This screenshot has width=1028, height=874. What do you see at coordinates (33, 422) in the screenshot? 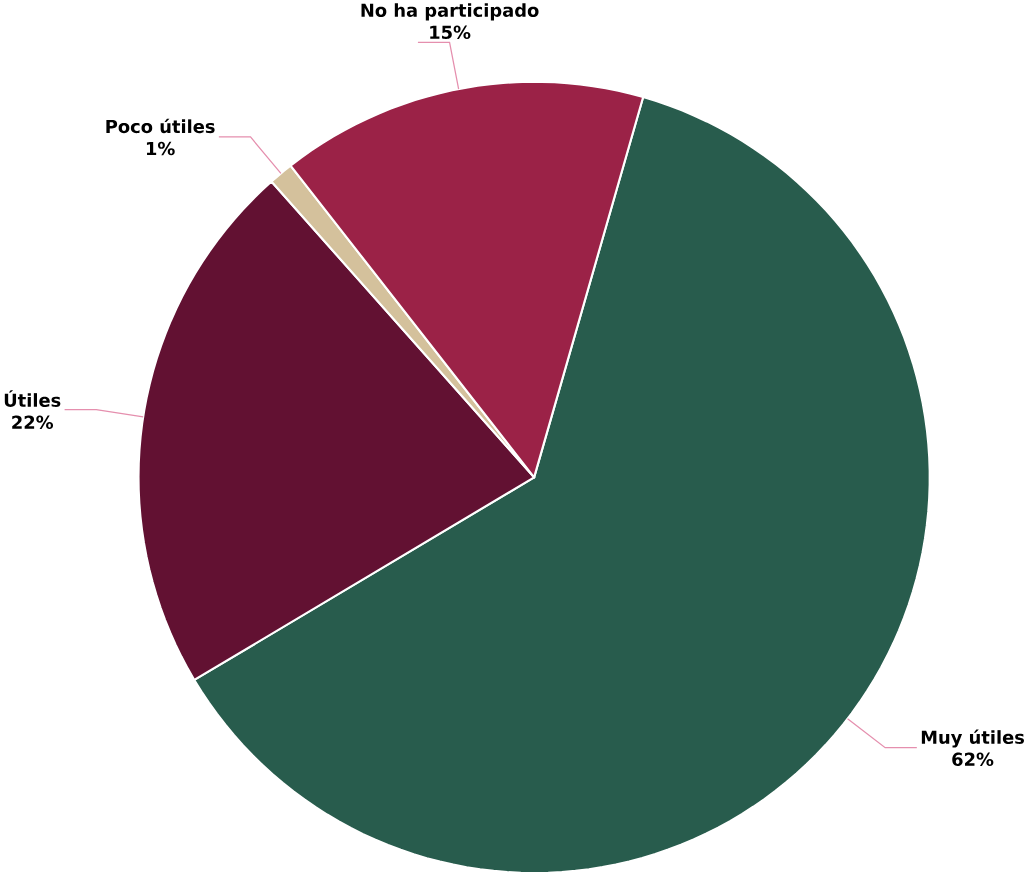
I see `data-label: 22%` at bounding box center [33, 422].